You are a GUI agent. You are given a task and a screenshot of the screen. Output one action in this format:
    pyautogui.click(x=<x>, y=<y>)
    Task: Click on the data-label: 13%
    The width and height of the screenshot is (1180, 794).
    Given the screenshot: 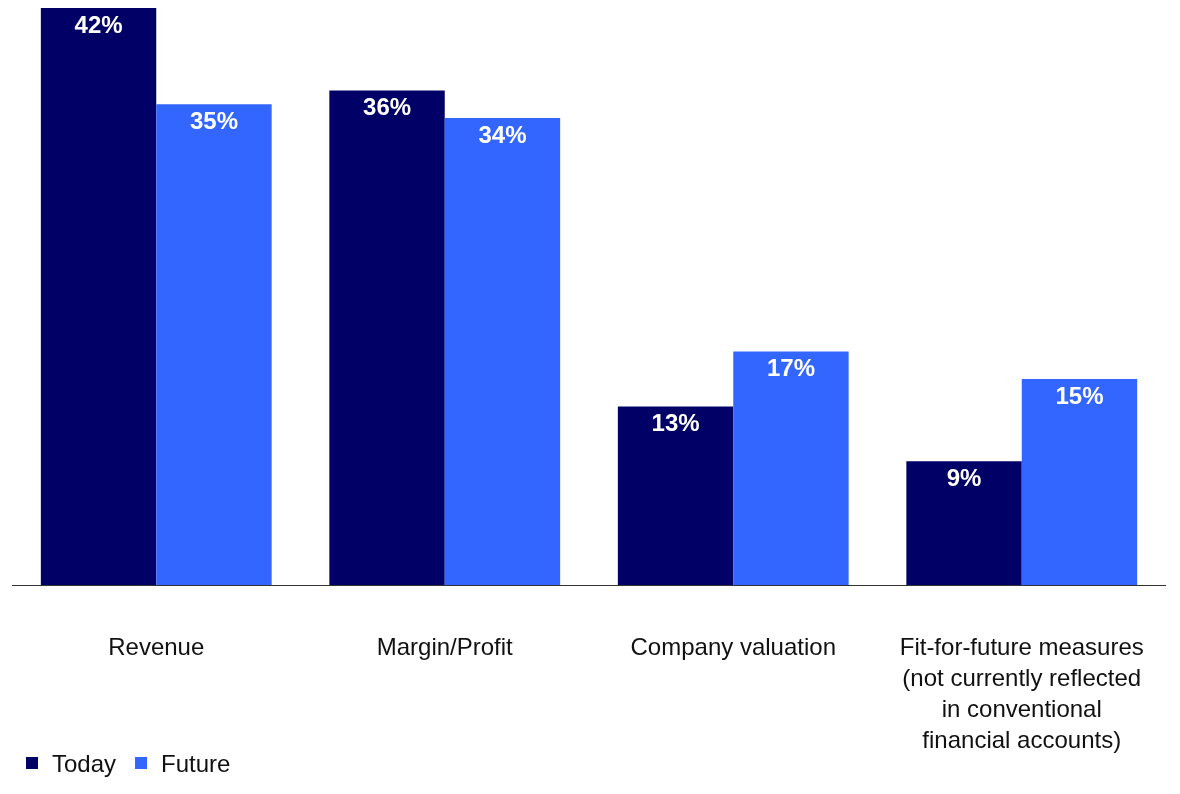 What is the action you would take?
    pyautogui.click(x=675, y=423)
    